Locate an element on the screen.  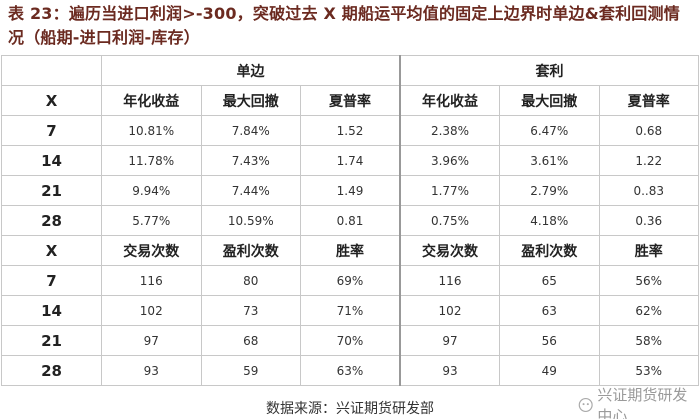
data-cell: 3.61% is located at coordinates (549, 160).